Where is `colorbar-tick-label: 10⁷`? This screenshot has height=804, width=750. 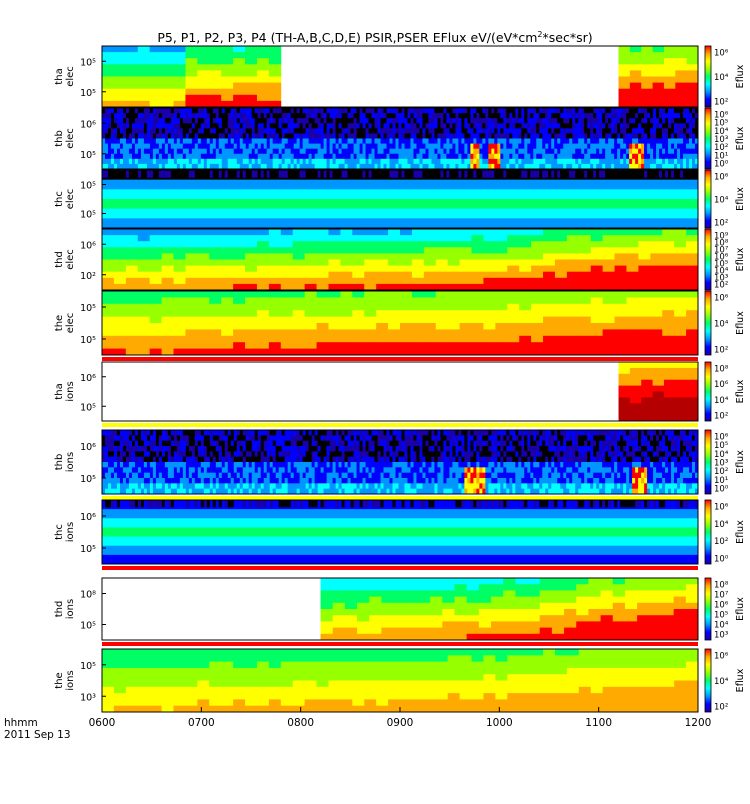 colorbar-tick-label: 10⁷ is located at coordinates (721, 596).